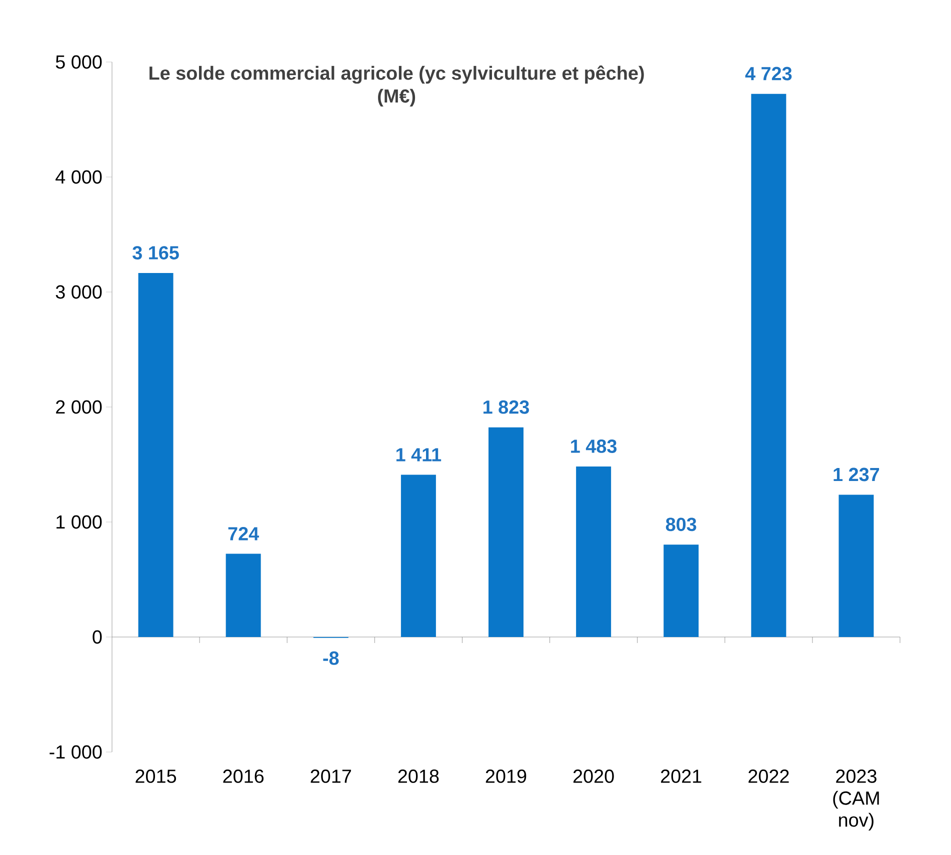 Image resolution: width=951 pixels, height=855 pixels. What do you see at coordinates (768, 776) in the screenshot?
I see `x-tick-label: 2022` at bounding box center [768, 776].